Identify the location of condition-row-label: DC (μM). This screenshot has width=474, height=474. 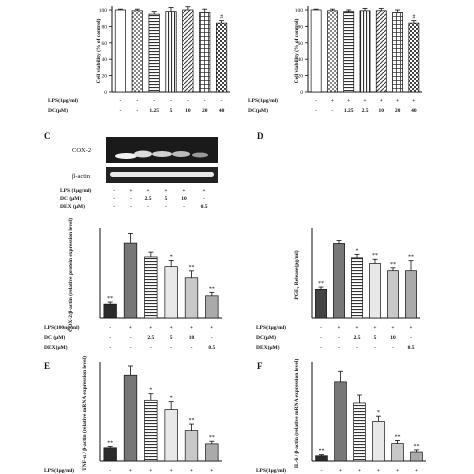
(54, 337).